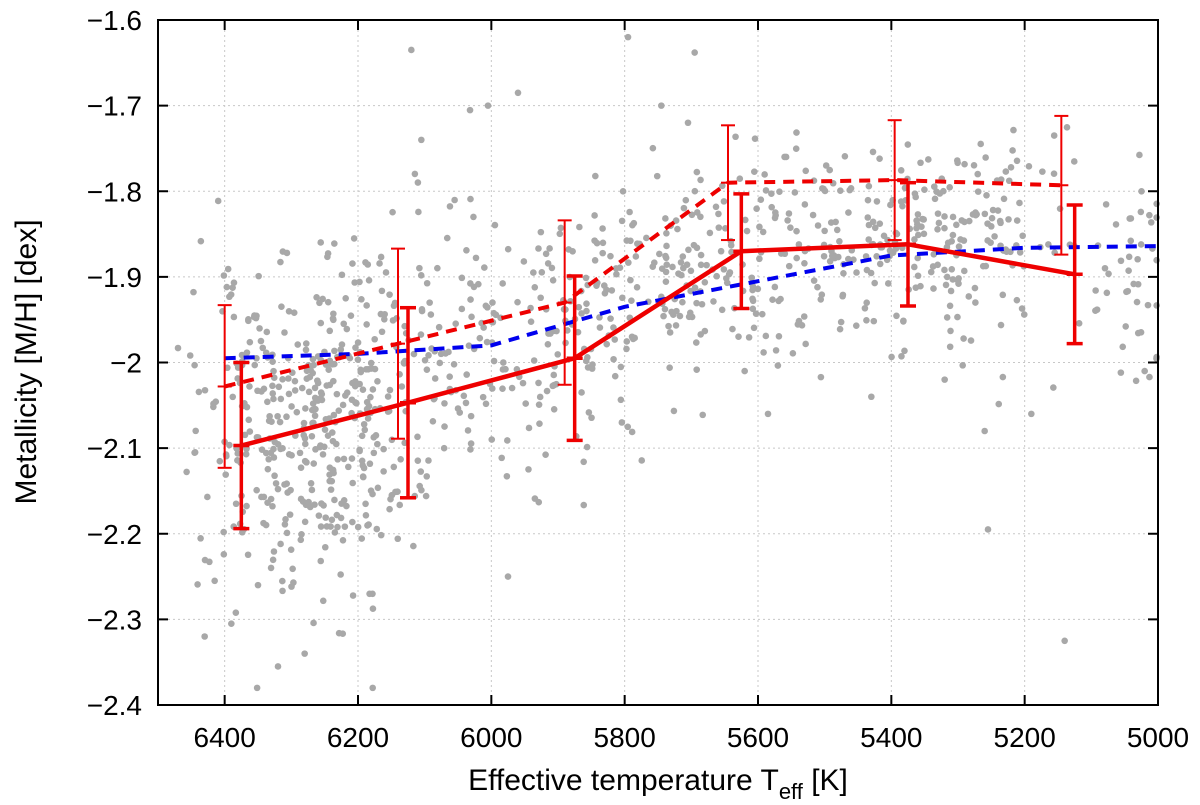 The image size is (1200, 805). What do you see at coordinates (126, 363) in the screenshot?
I see `y-tick-label: −2` at bounding box center [126, 363].